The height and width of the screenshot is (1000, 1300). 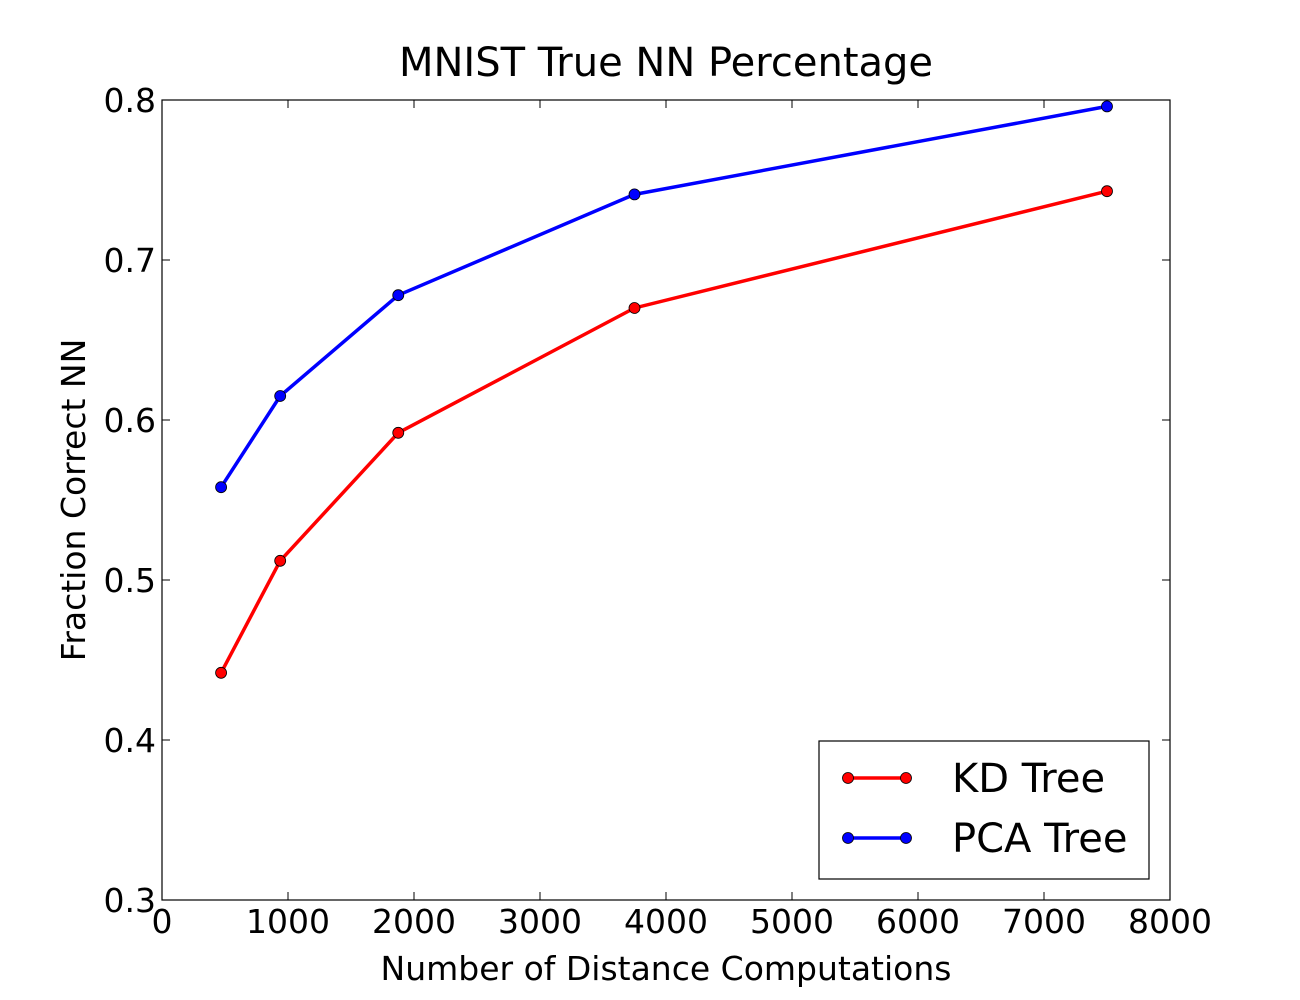 What do you see at coordinates (666, 968) in the screenshot?
I see `x-axis-label: Number of Distance Computations` at bounding box center [666, 968].